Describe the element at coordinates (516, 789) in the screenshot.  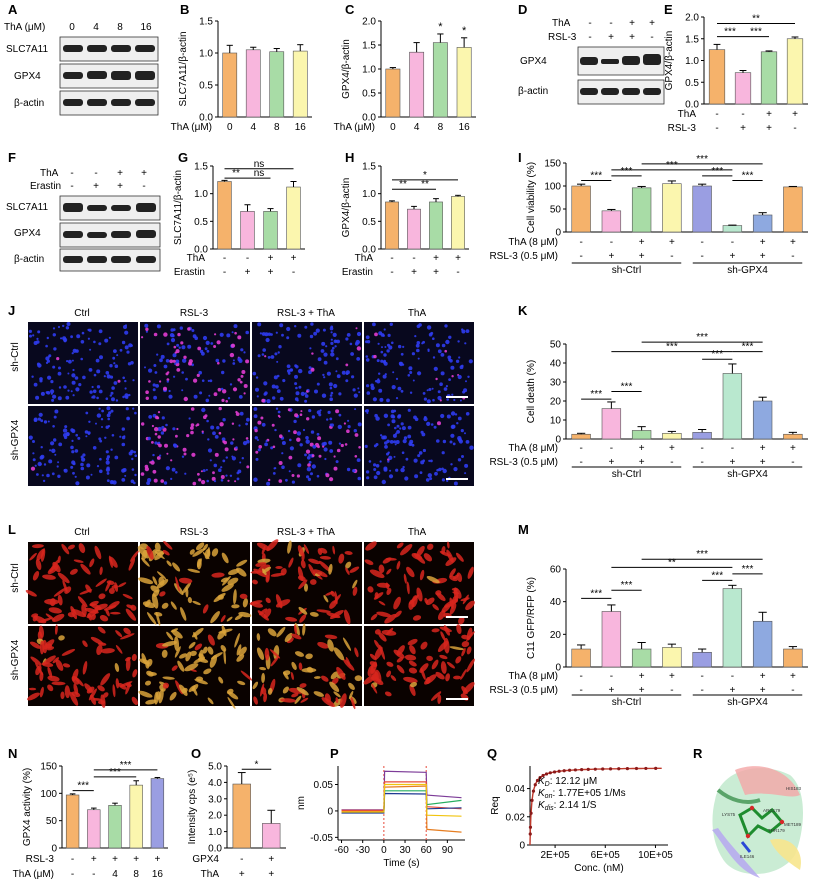
I see `y-tick-label: 0.04` at that location.